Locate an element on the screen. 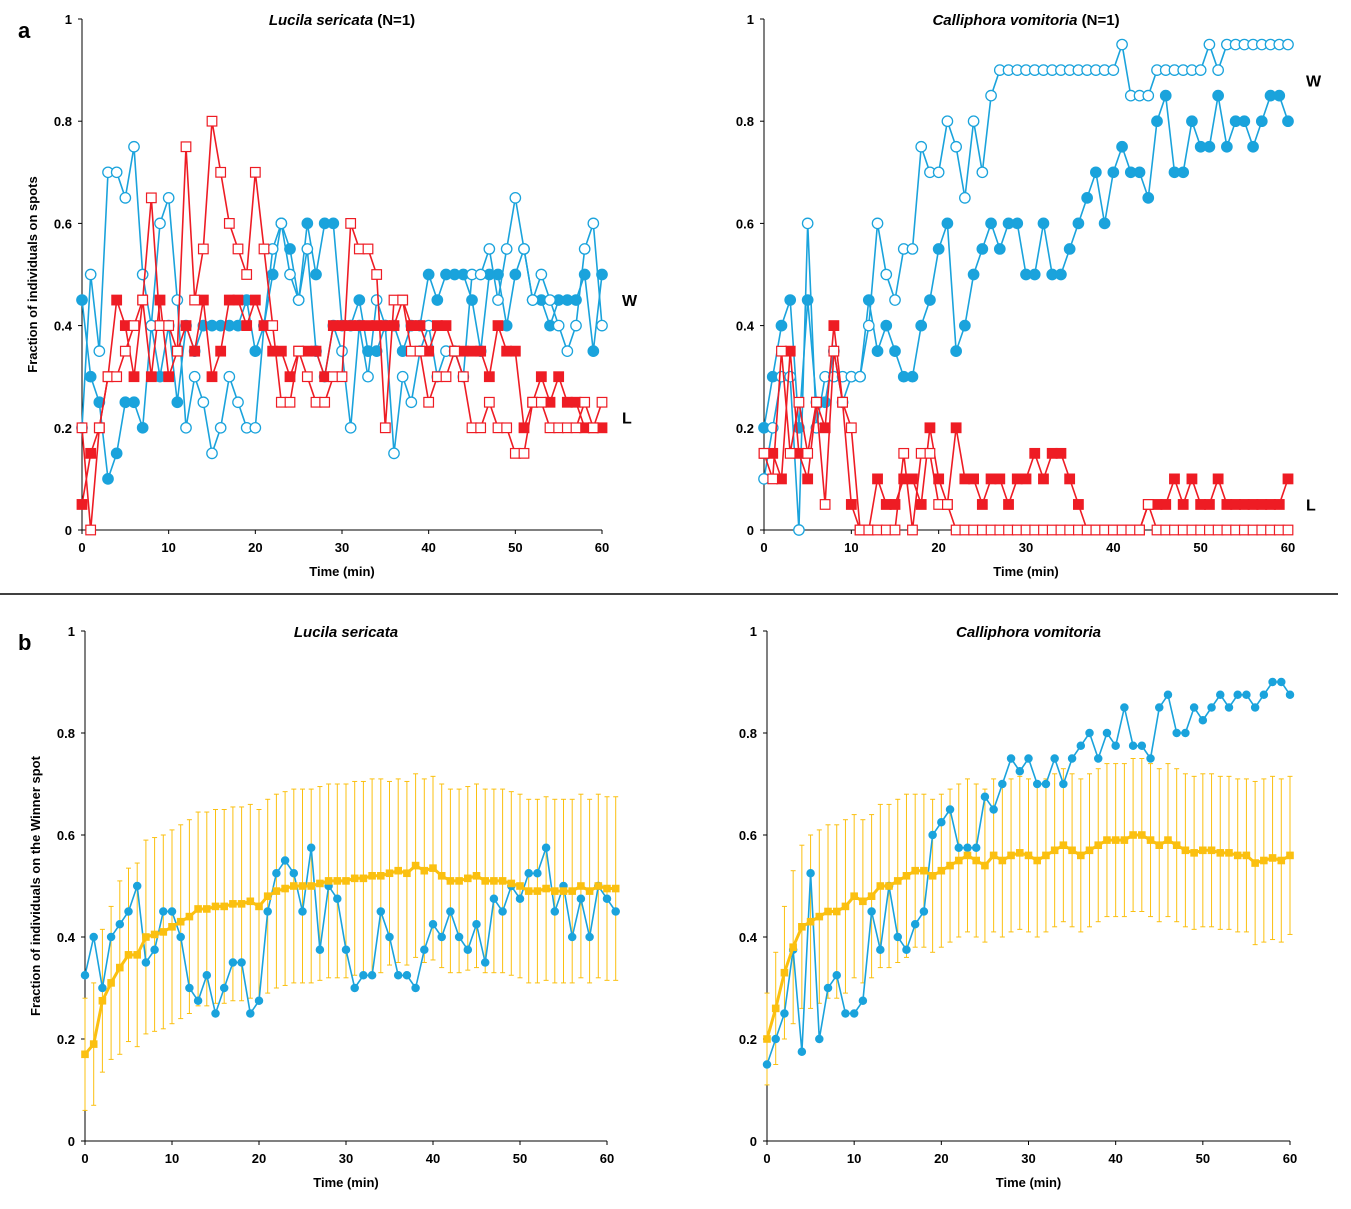 The width and height of the screenshot is (1351, 1209). y-tick-label: 1 is located at coordinates (68, 19).